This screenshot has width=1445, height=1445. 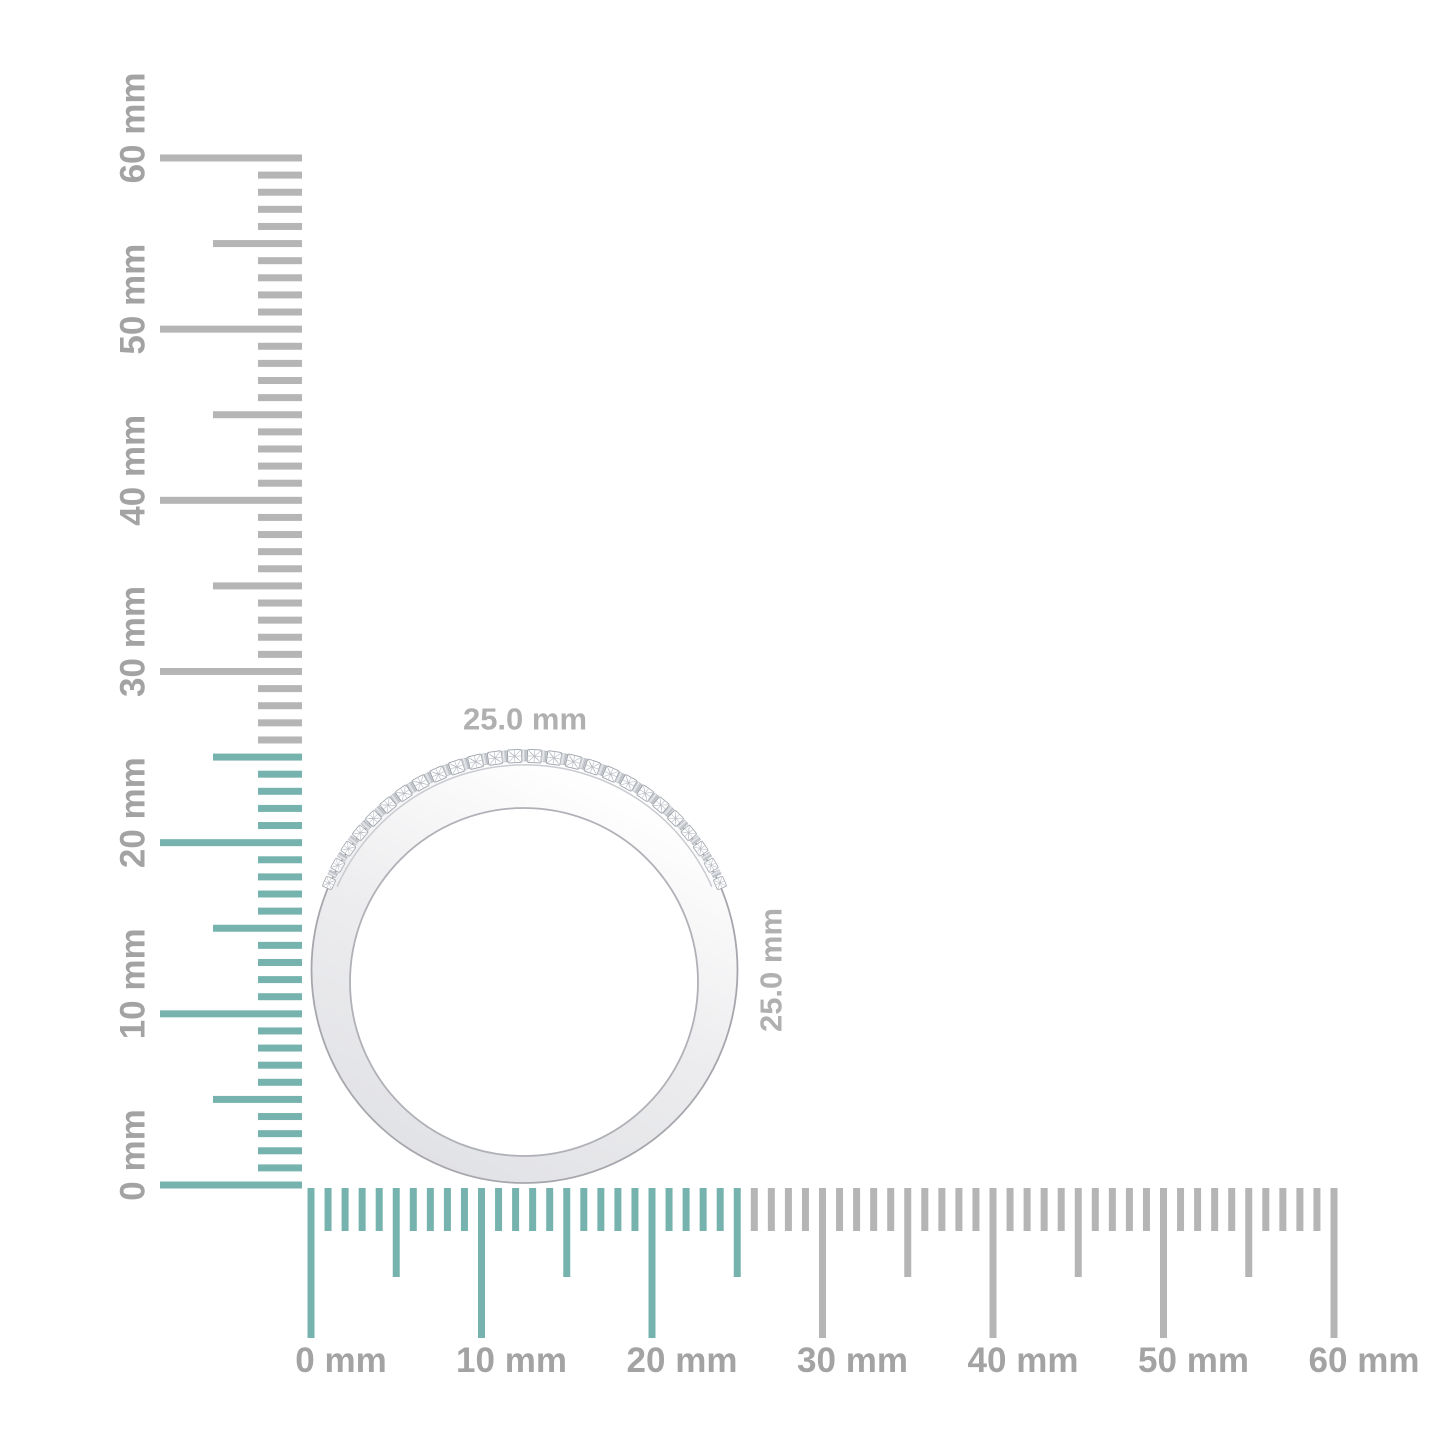 I want to click on h-ruler-label-10mm: 10 mm, so click(x=511, y=1360).